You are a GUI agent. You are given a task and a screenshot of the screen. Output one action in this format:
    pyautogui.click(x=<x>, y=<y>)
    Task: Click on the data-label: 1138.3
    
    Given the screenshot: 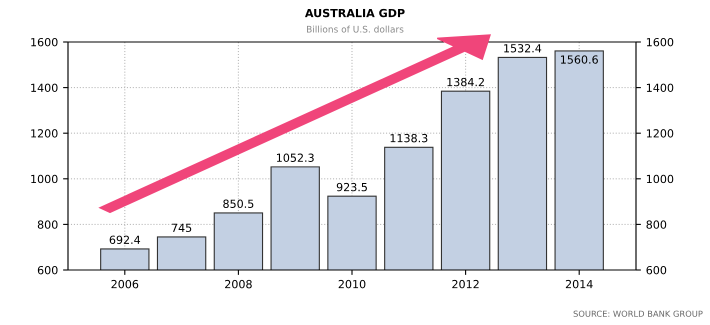 What is the action you would take?
    pyautogui.click(x=409, y=138)
    